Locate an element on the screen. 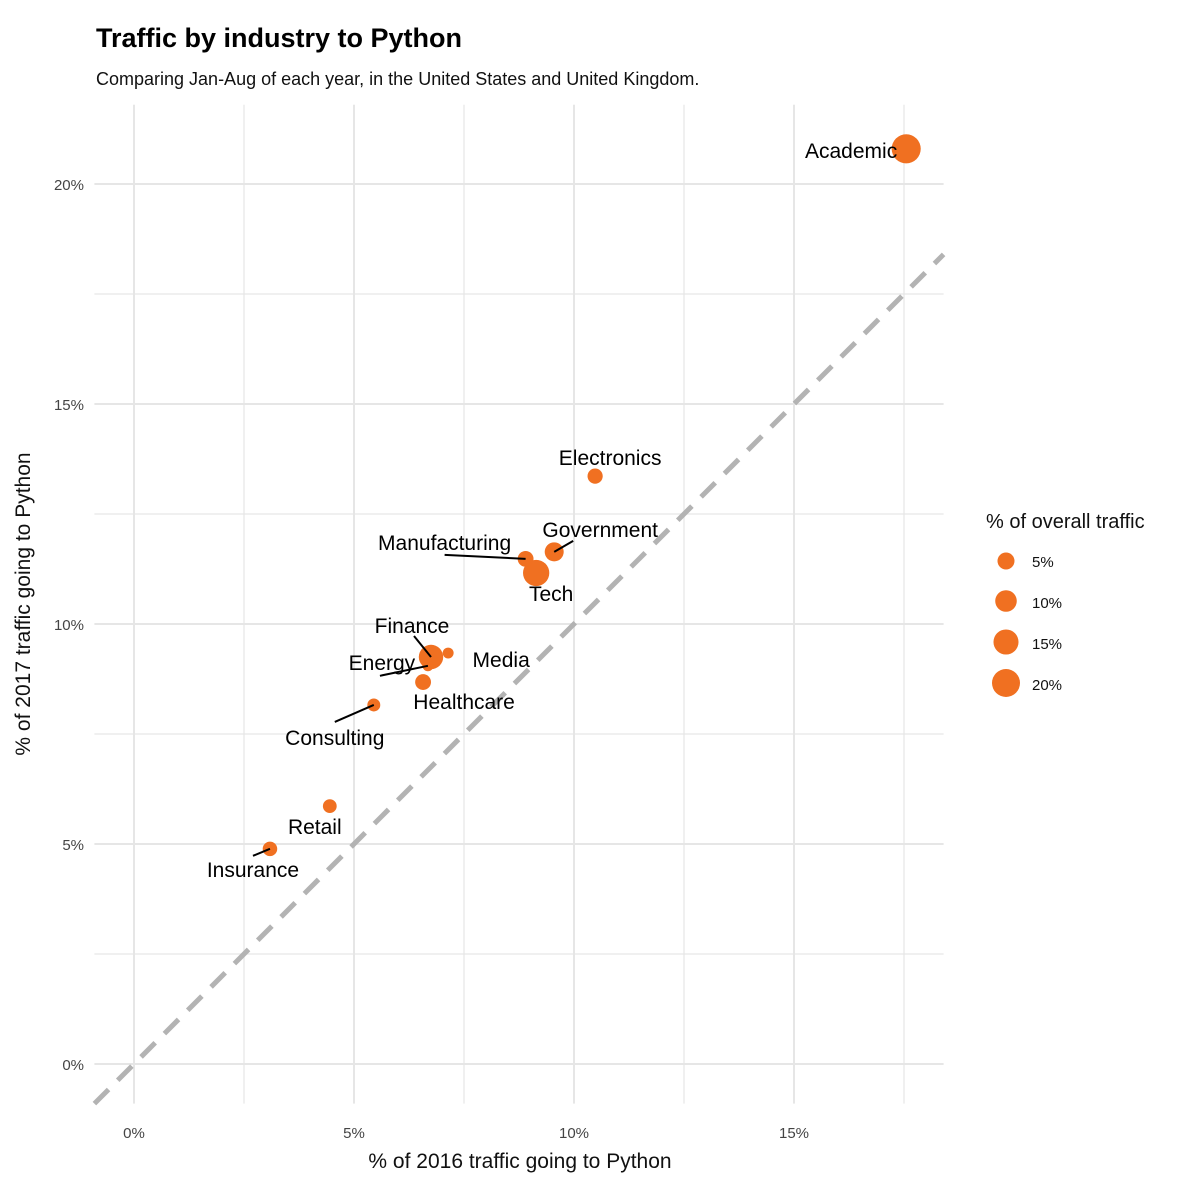 This screenshot has width=1200, height=1200. point-label: Tech is located at coordinates (551, 594).